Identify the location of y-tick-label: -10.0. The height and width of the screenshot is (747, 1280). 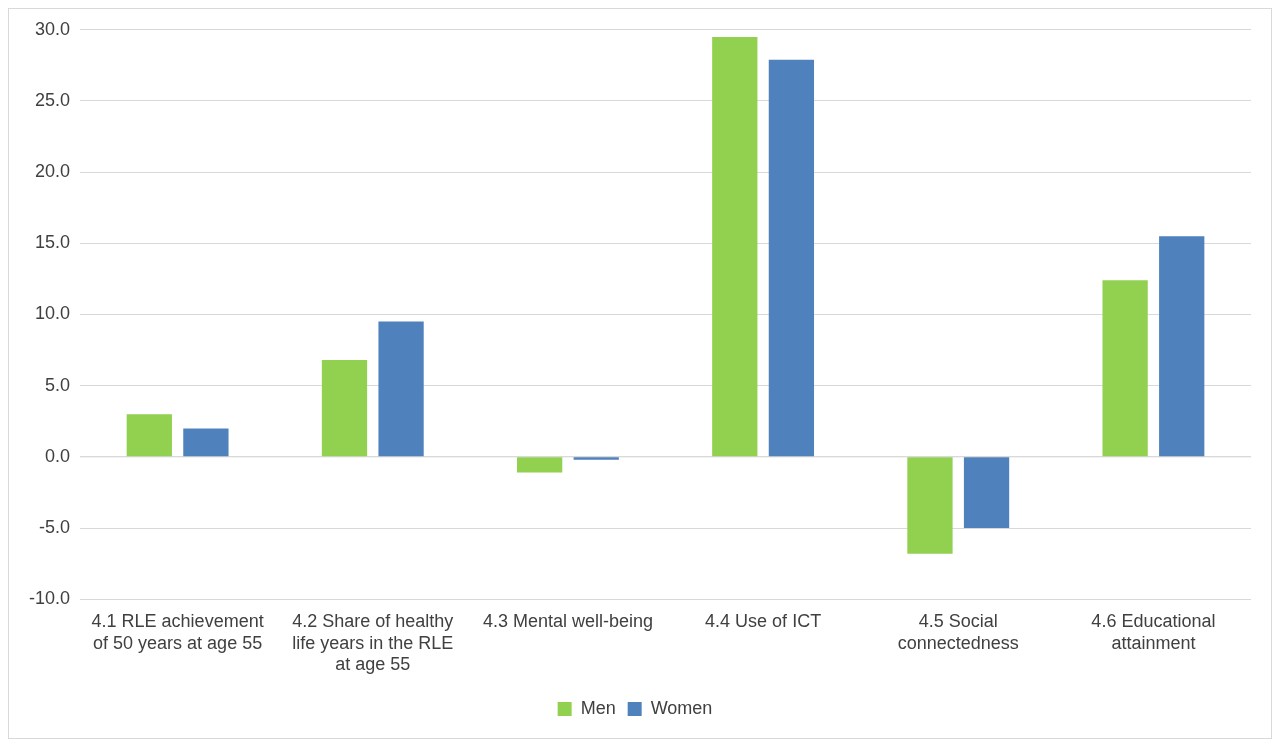
(50, 598).